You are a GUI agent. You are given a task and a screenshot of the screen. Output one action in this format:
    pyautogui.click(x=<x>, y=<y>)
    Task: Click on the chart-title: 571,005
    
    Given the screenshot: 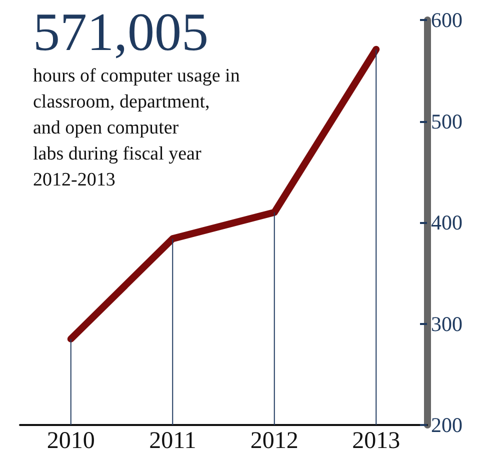 What is the action you would take?
    pyautogui.click(x=120, y=32)
    